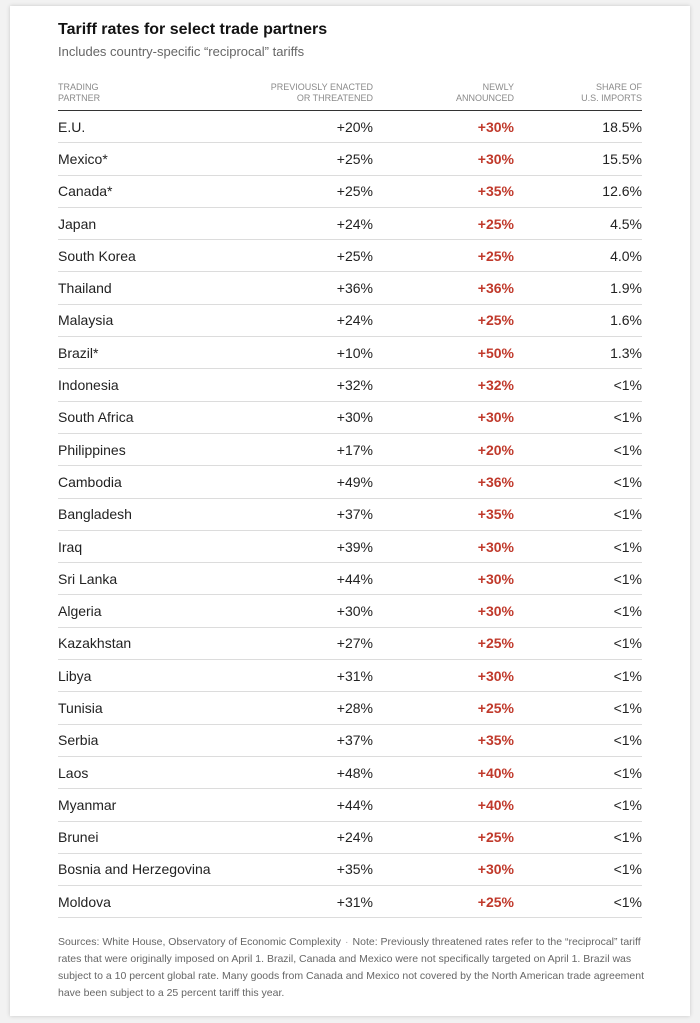  Describe the element at coordinates (578, 96) in the screenshot. I see `header-share: Share of U.S. imports` at that location.